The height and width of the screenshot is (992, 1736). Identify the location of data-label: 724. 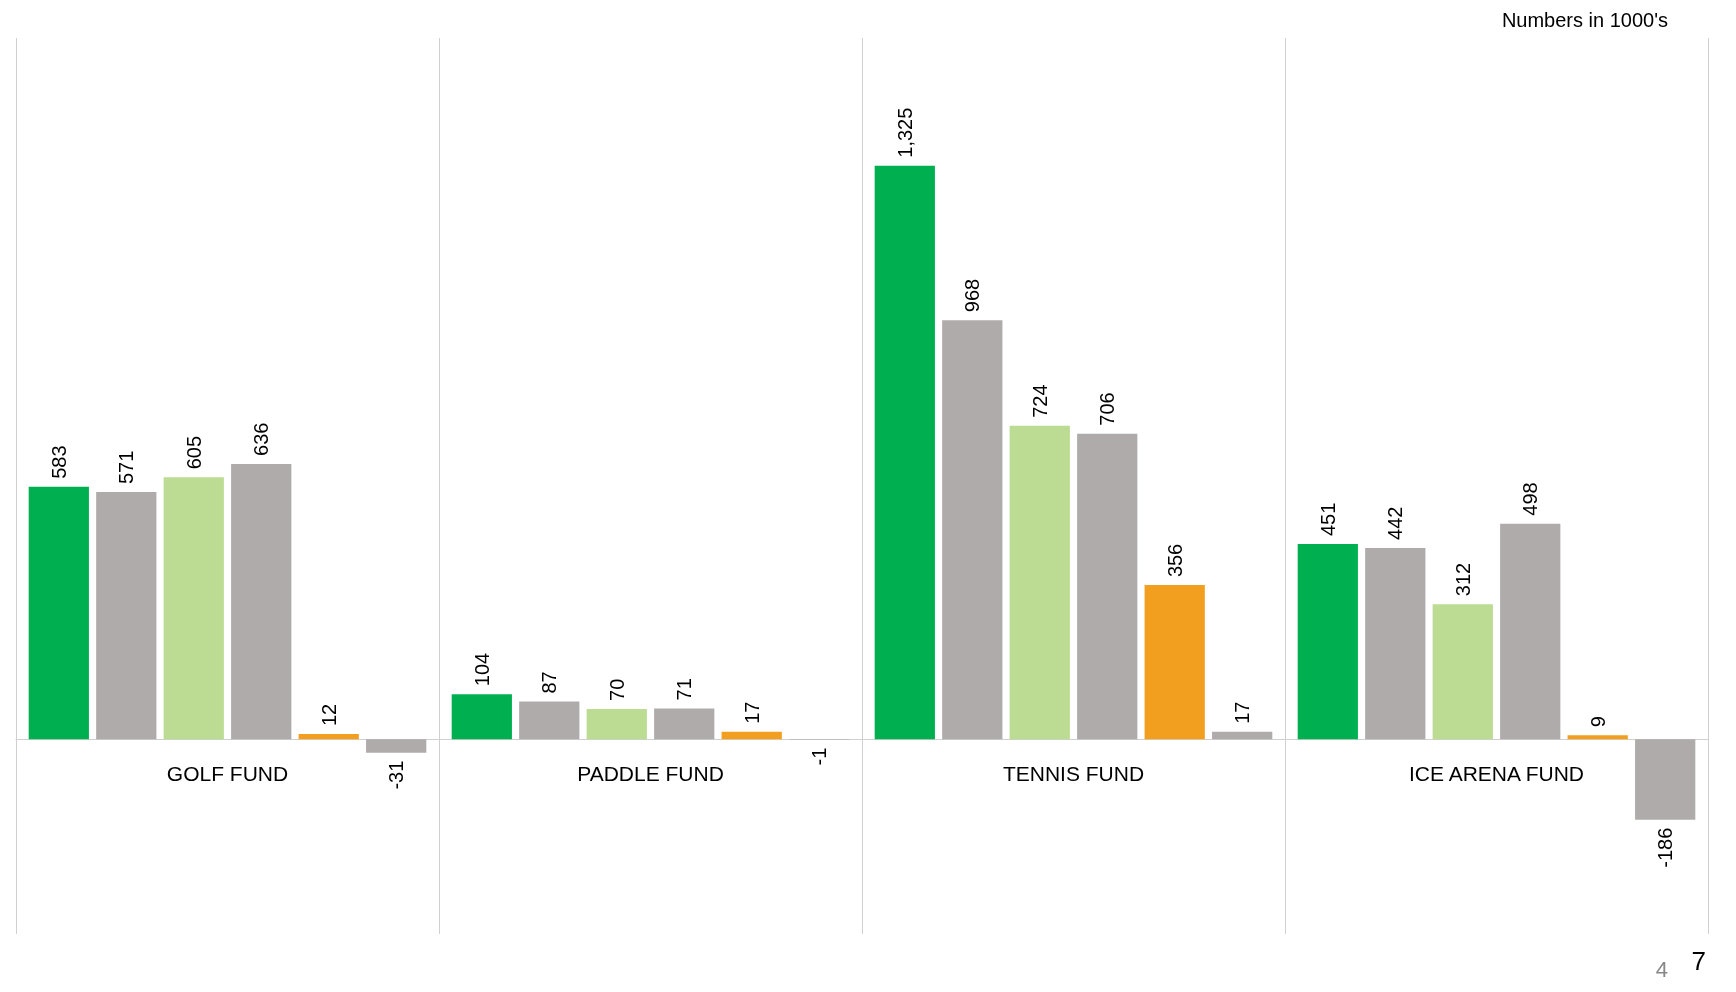
(1039, 401).